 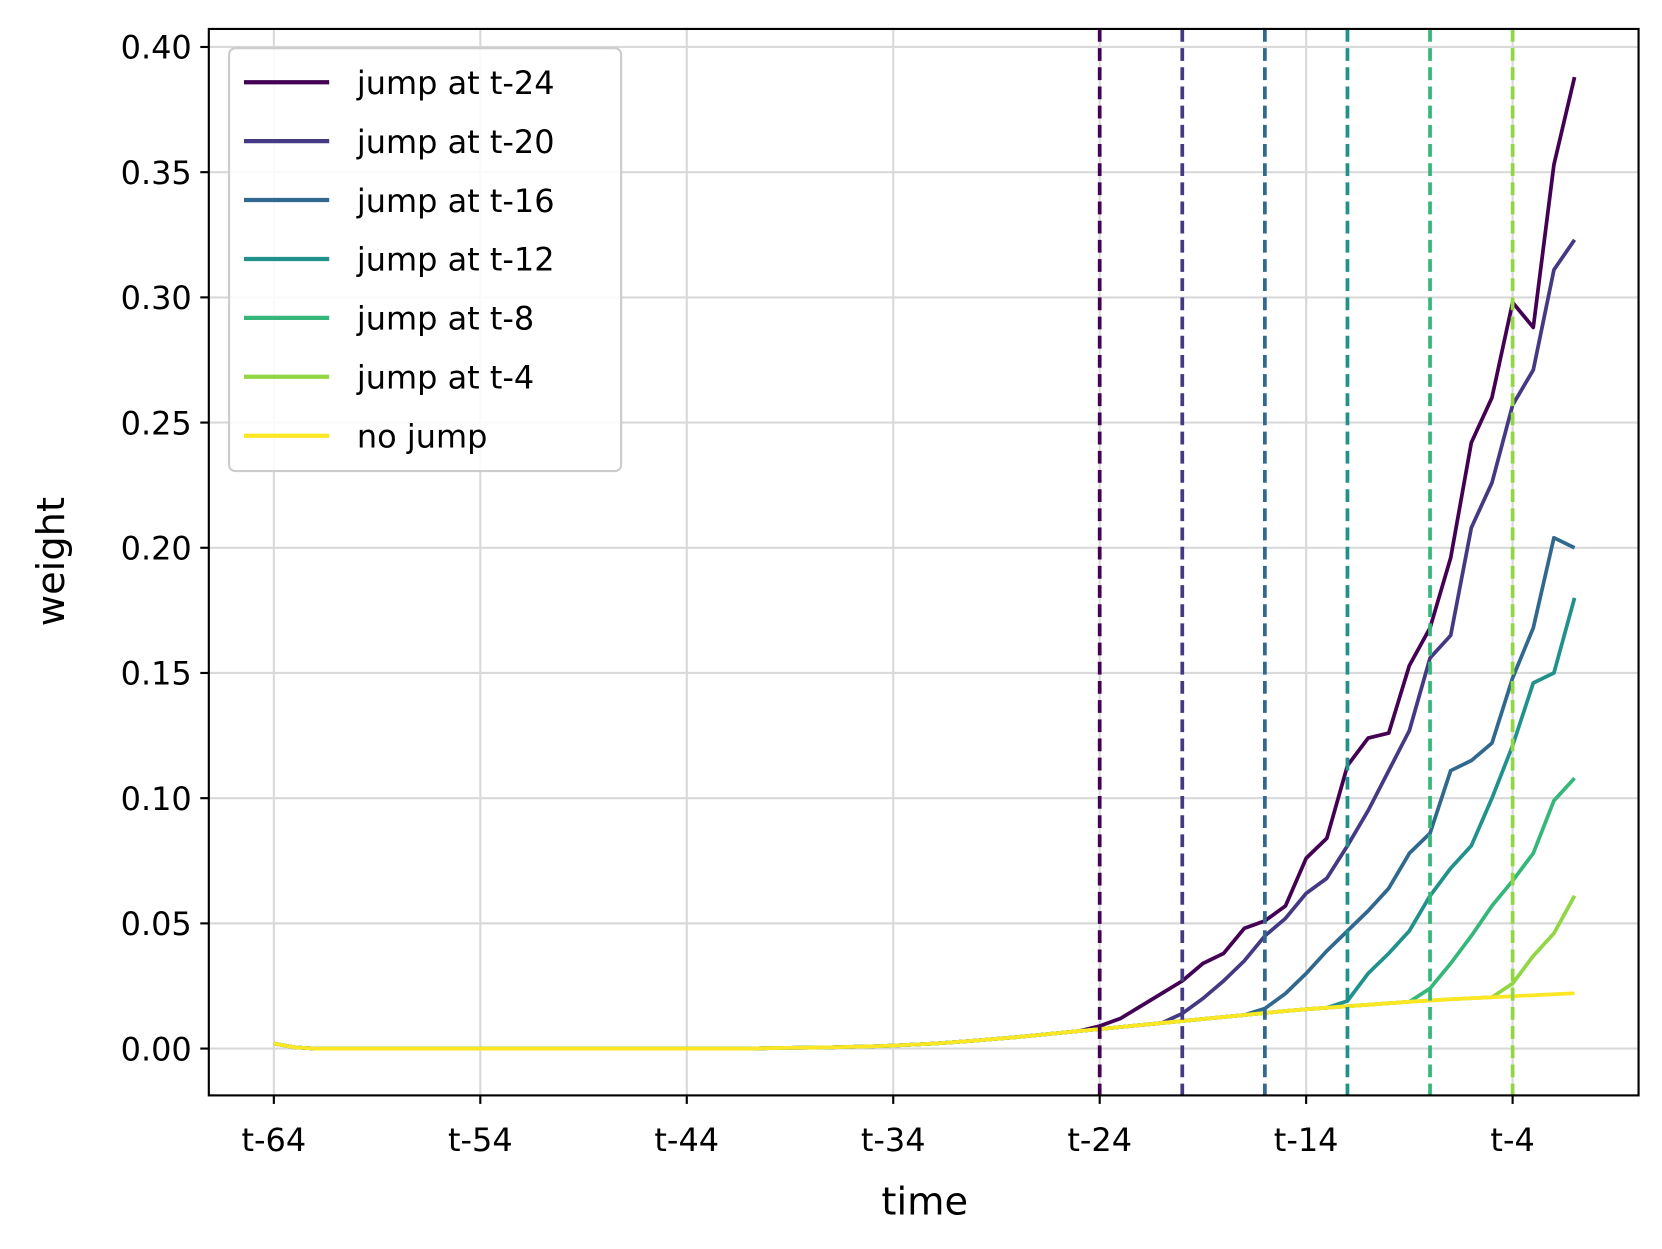 I want to click on x-tick-label: t-4, so click(x=1512, y=1140).